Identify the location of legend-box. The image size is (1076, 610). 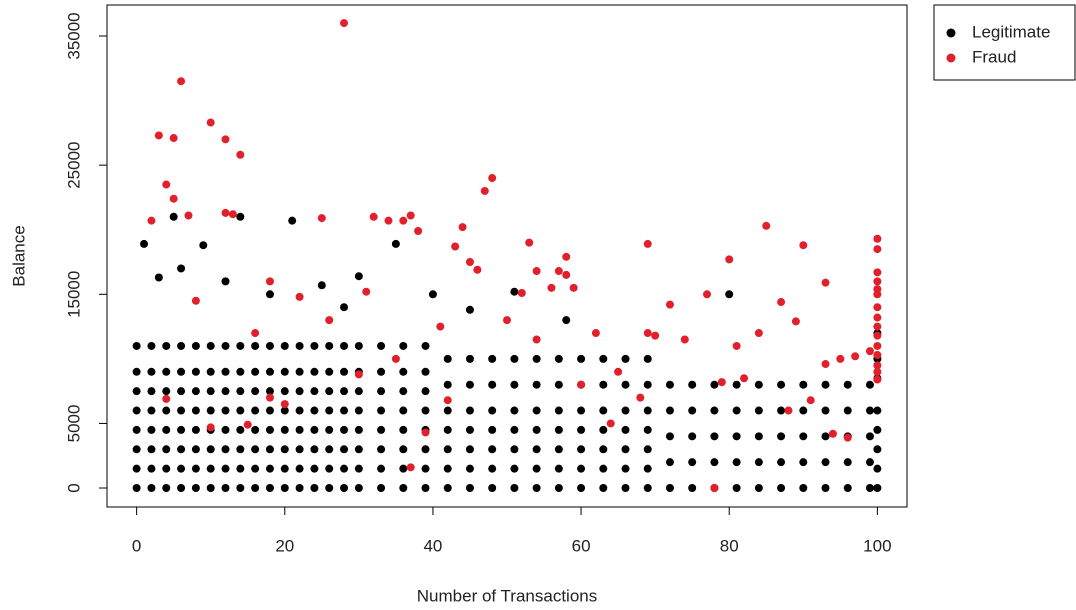
(1004, 42).